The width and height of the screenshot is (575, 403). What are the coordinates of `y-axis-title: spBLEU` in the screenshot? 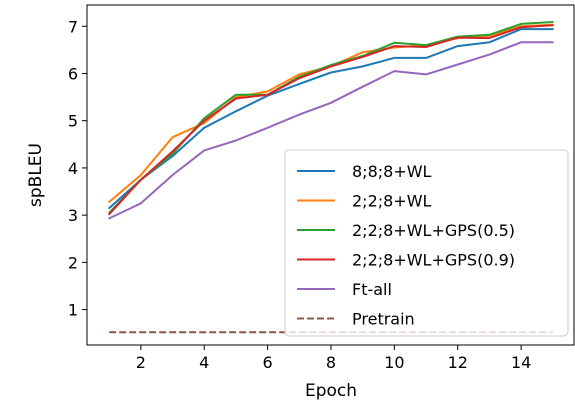 It's located at (36, 175).